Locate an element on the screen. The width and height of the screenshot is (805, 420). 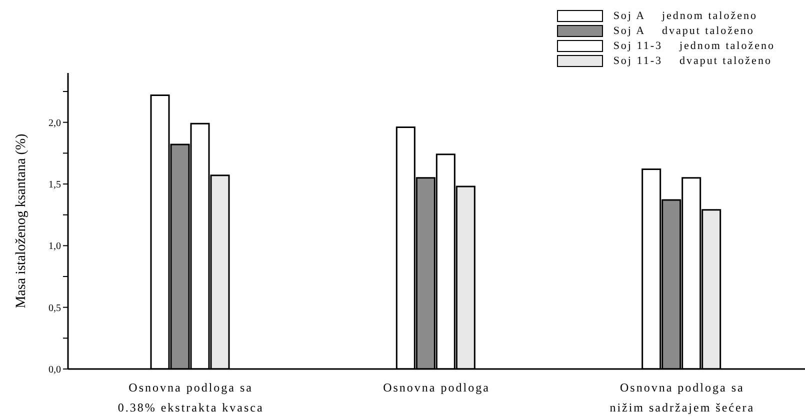
legend-label: Soj 11-3 jednom taloženo is located at coordinates (694, 46).